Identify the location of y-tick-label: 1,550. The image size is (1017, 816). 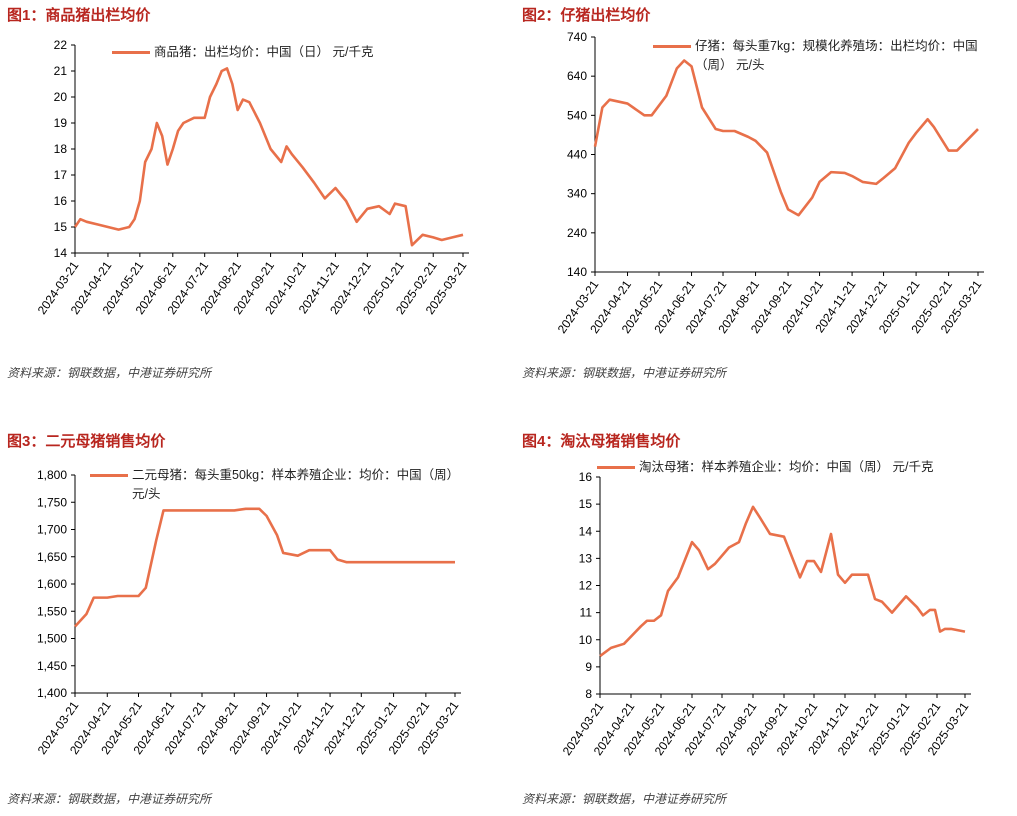
(52, 611).